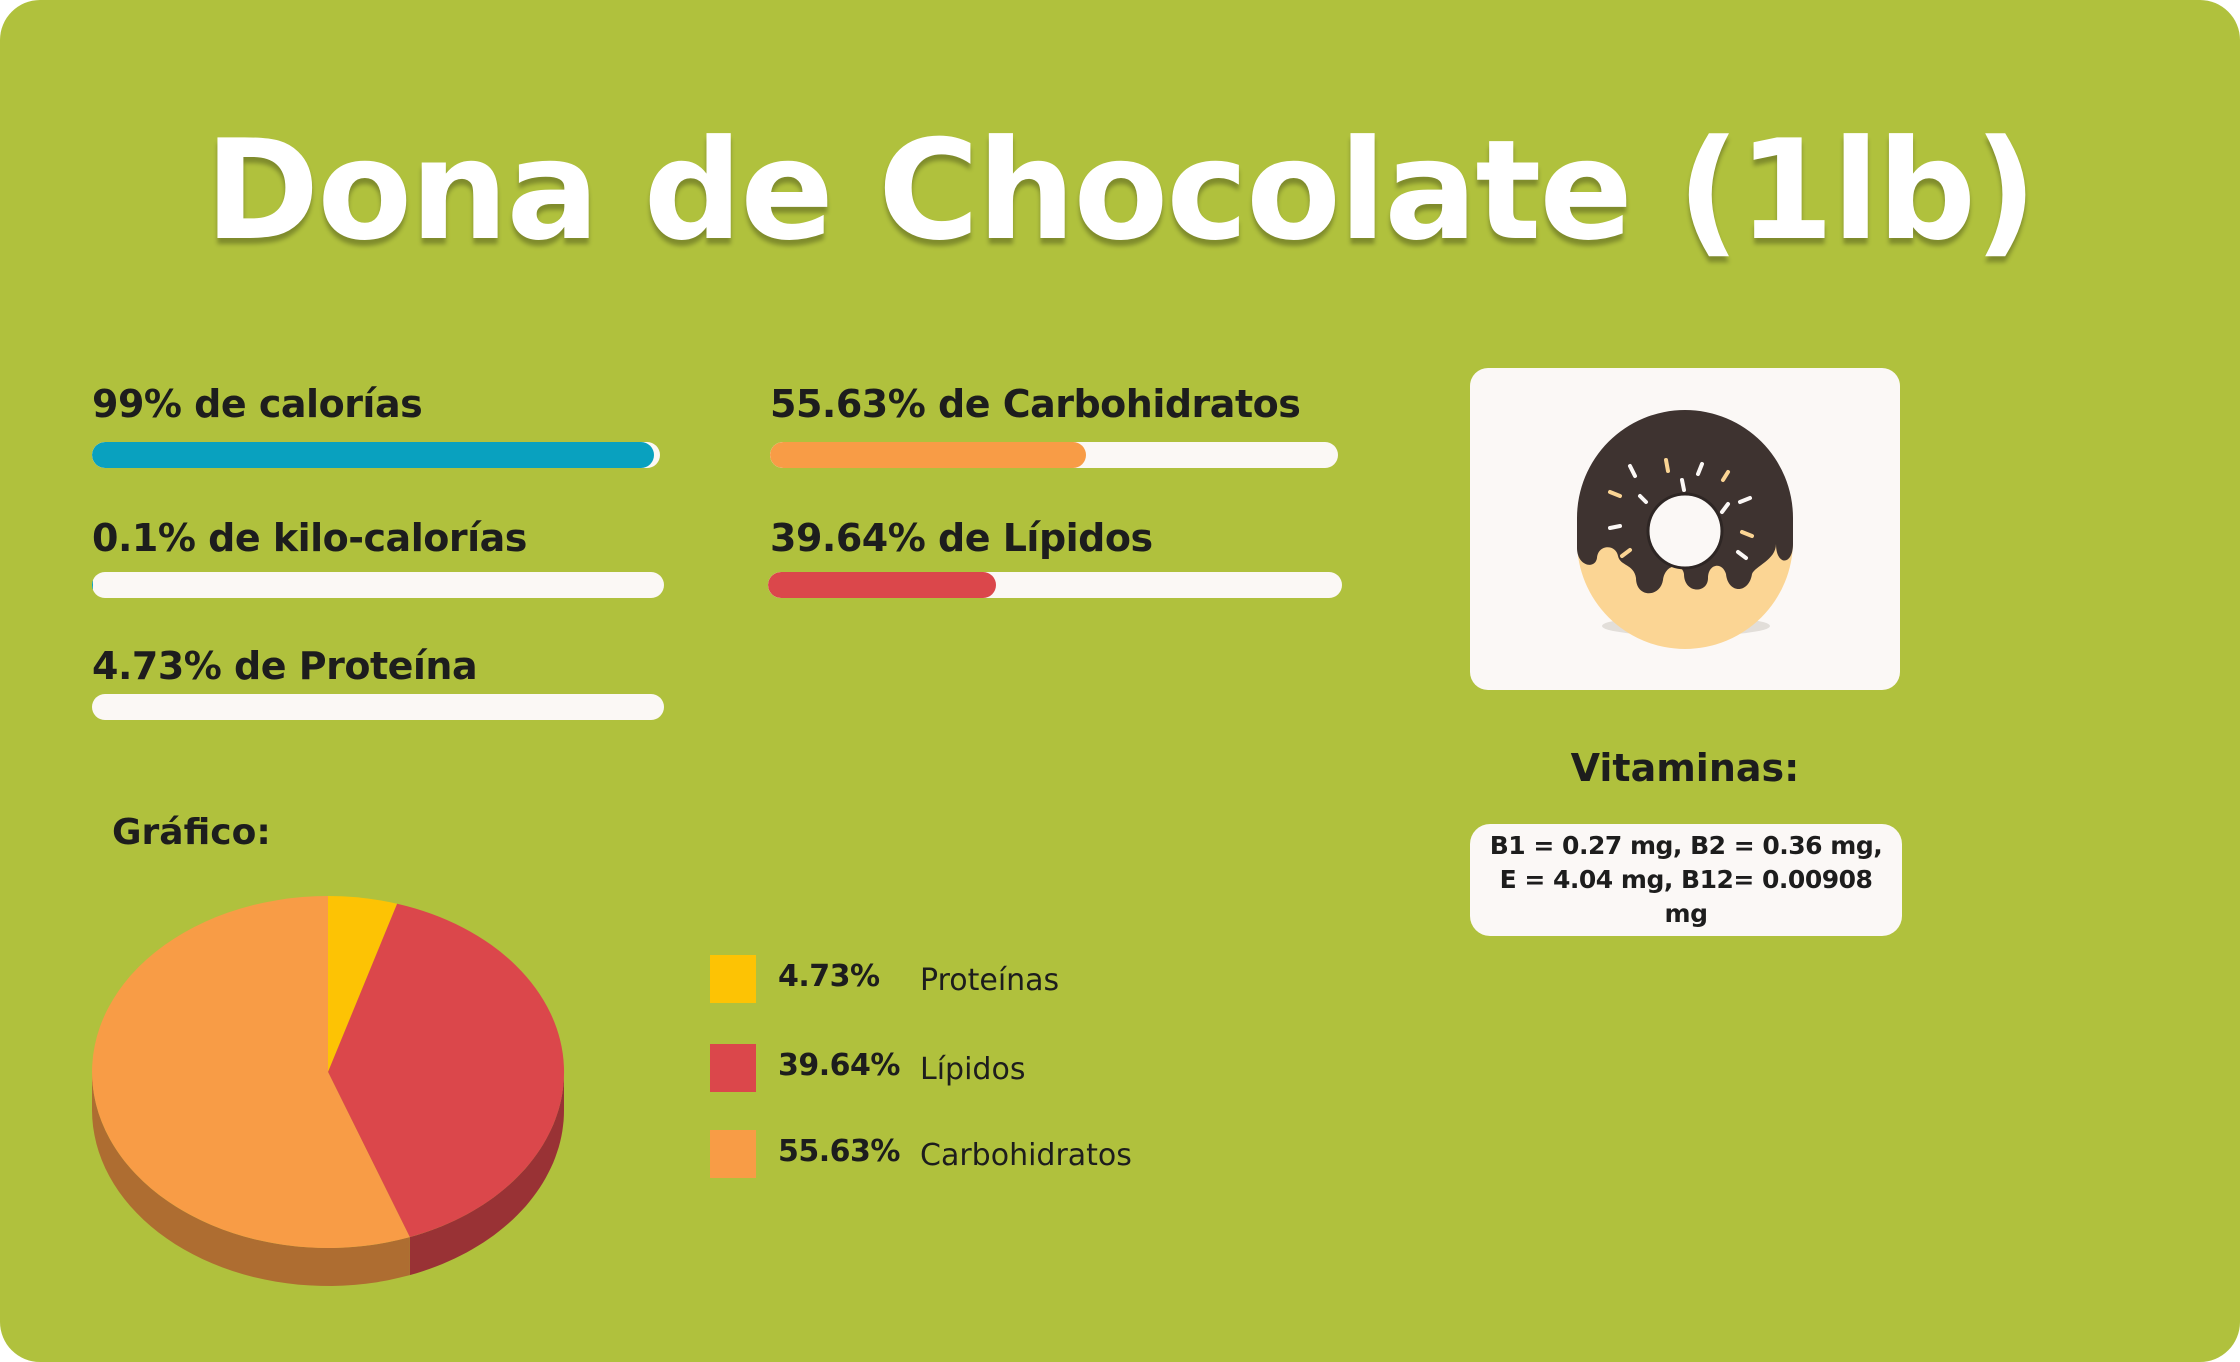 Image resolution: width=2240 pixels, height=1362 pixels. What do you see at coordinates (363, 984) in the screenshot?
I see `pie-slice-proteínas` at bounding box center [363, 984].